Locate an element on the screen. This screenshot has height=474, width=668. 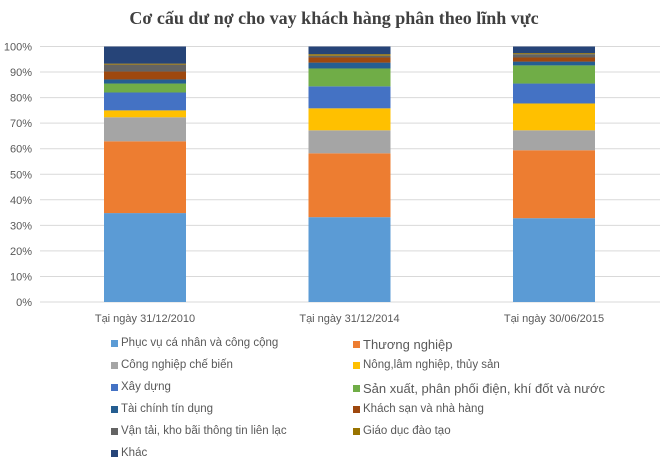
legend-item: Xây dựng is located at coordinates (141, 387).